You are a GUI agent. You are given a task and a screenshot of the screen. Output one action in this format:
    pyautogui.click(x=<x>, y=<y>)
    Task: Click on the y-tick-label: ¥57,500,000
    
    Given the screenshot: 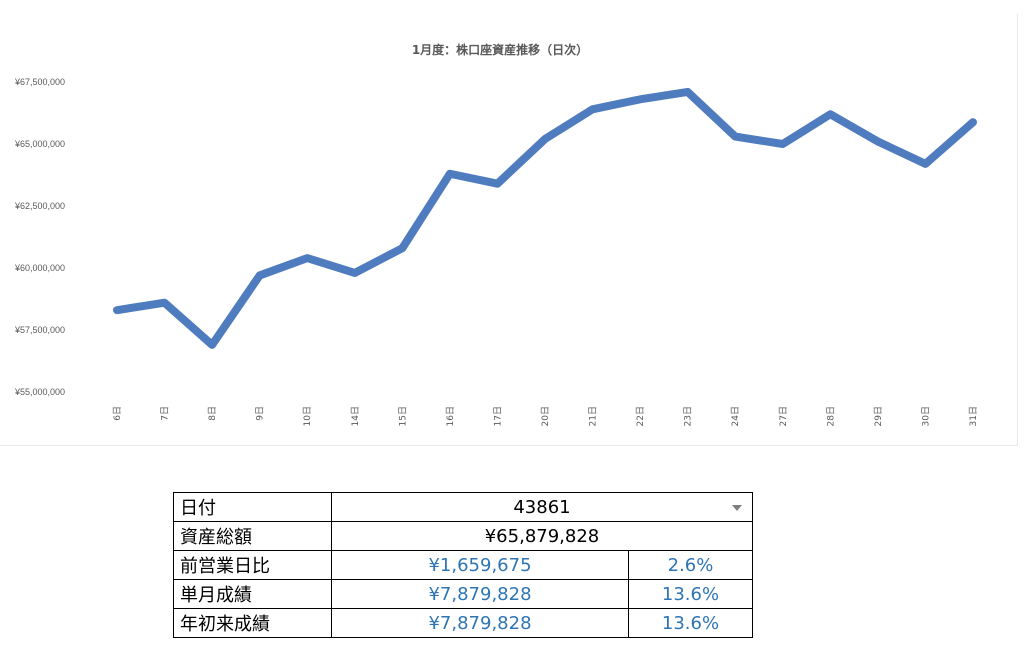 What is the action you would take?
    pyautogui.click(x=39, y=330)
    